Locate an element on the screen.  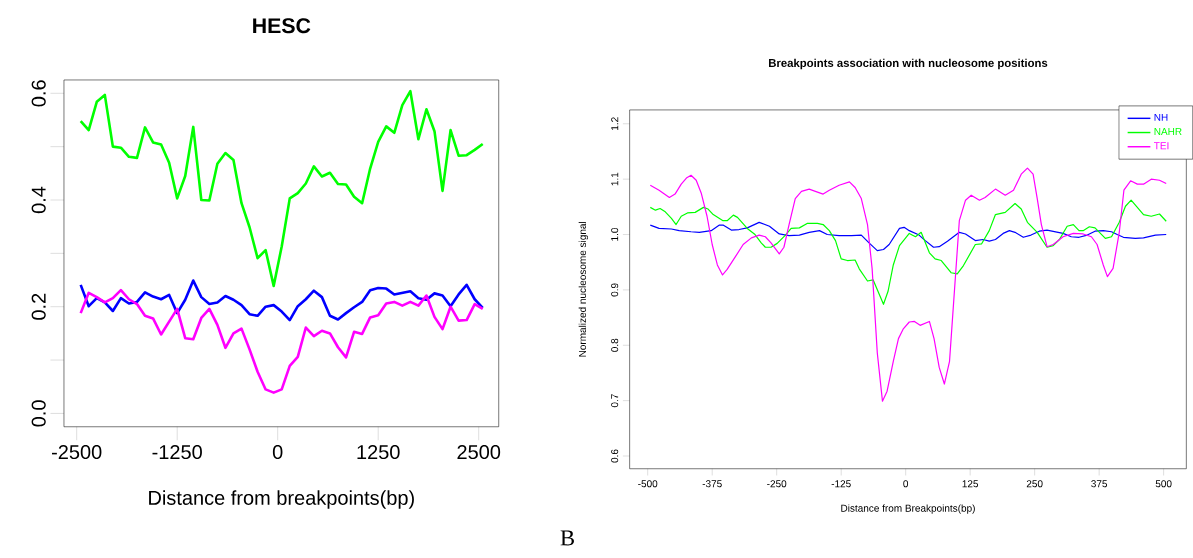
x-tick-label: 500 is located at coordinates (1163, 484).